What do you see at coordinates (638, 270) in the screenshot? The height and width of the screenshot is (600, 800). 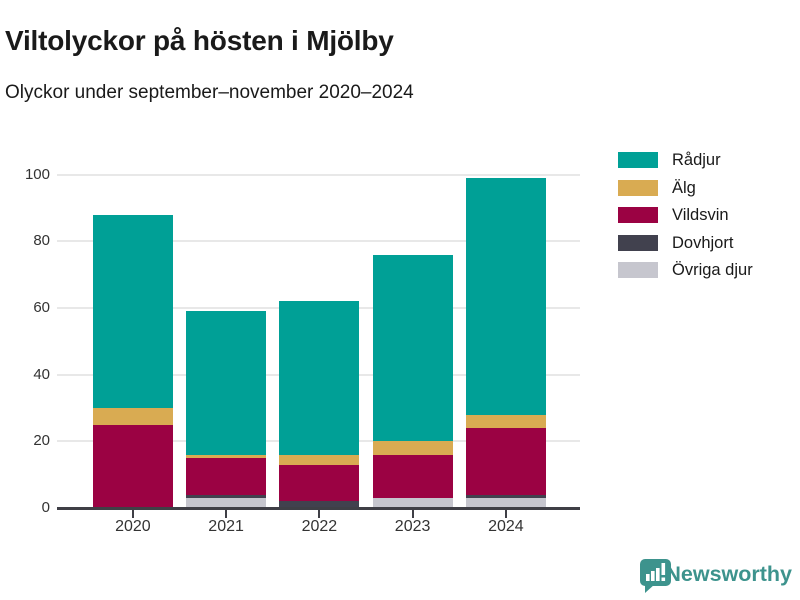 I see `legend-swatch-ovriga-djur` at bounding box center [638, 270].